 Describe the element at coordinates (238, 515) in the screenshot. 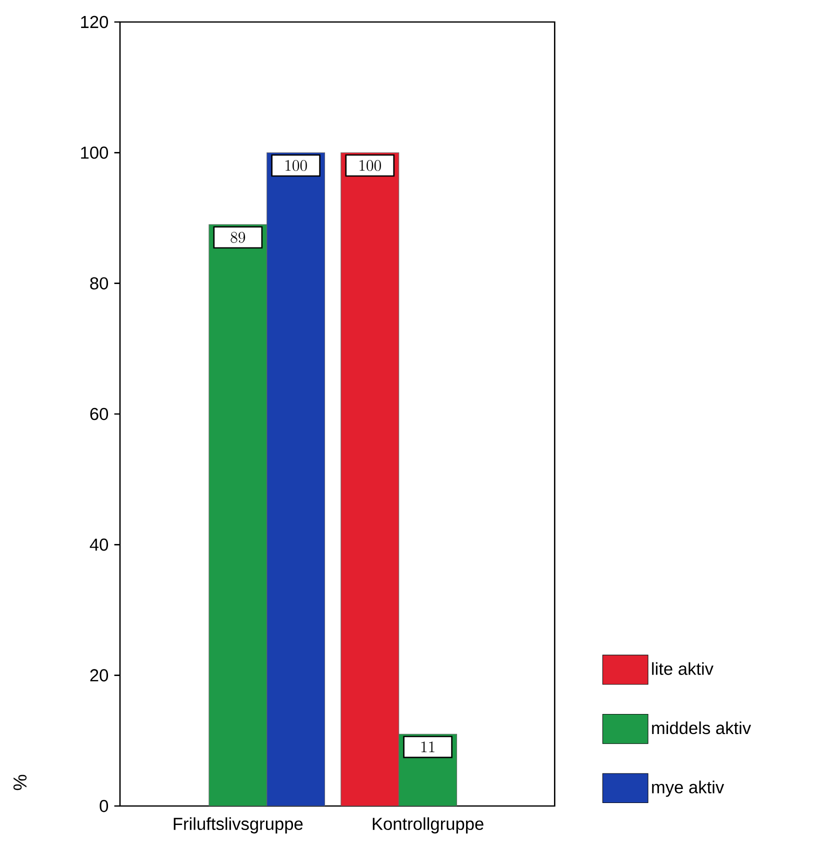

I see `bar` at that location.